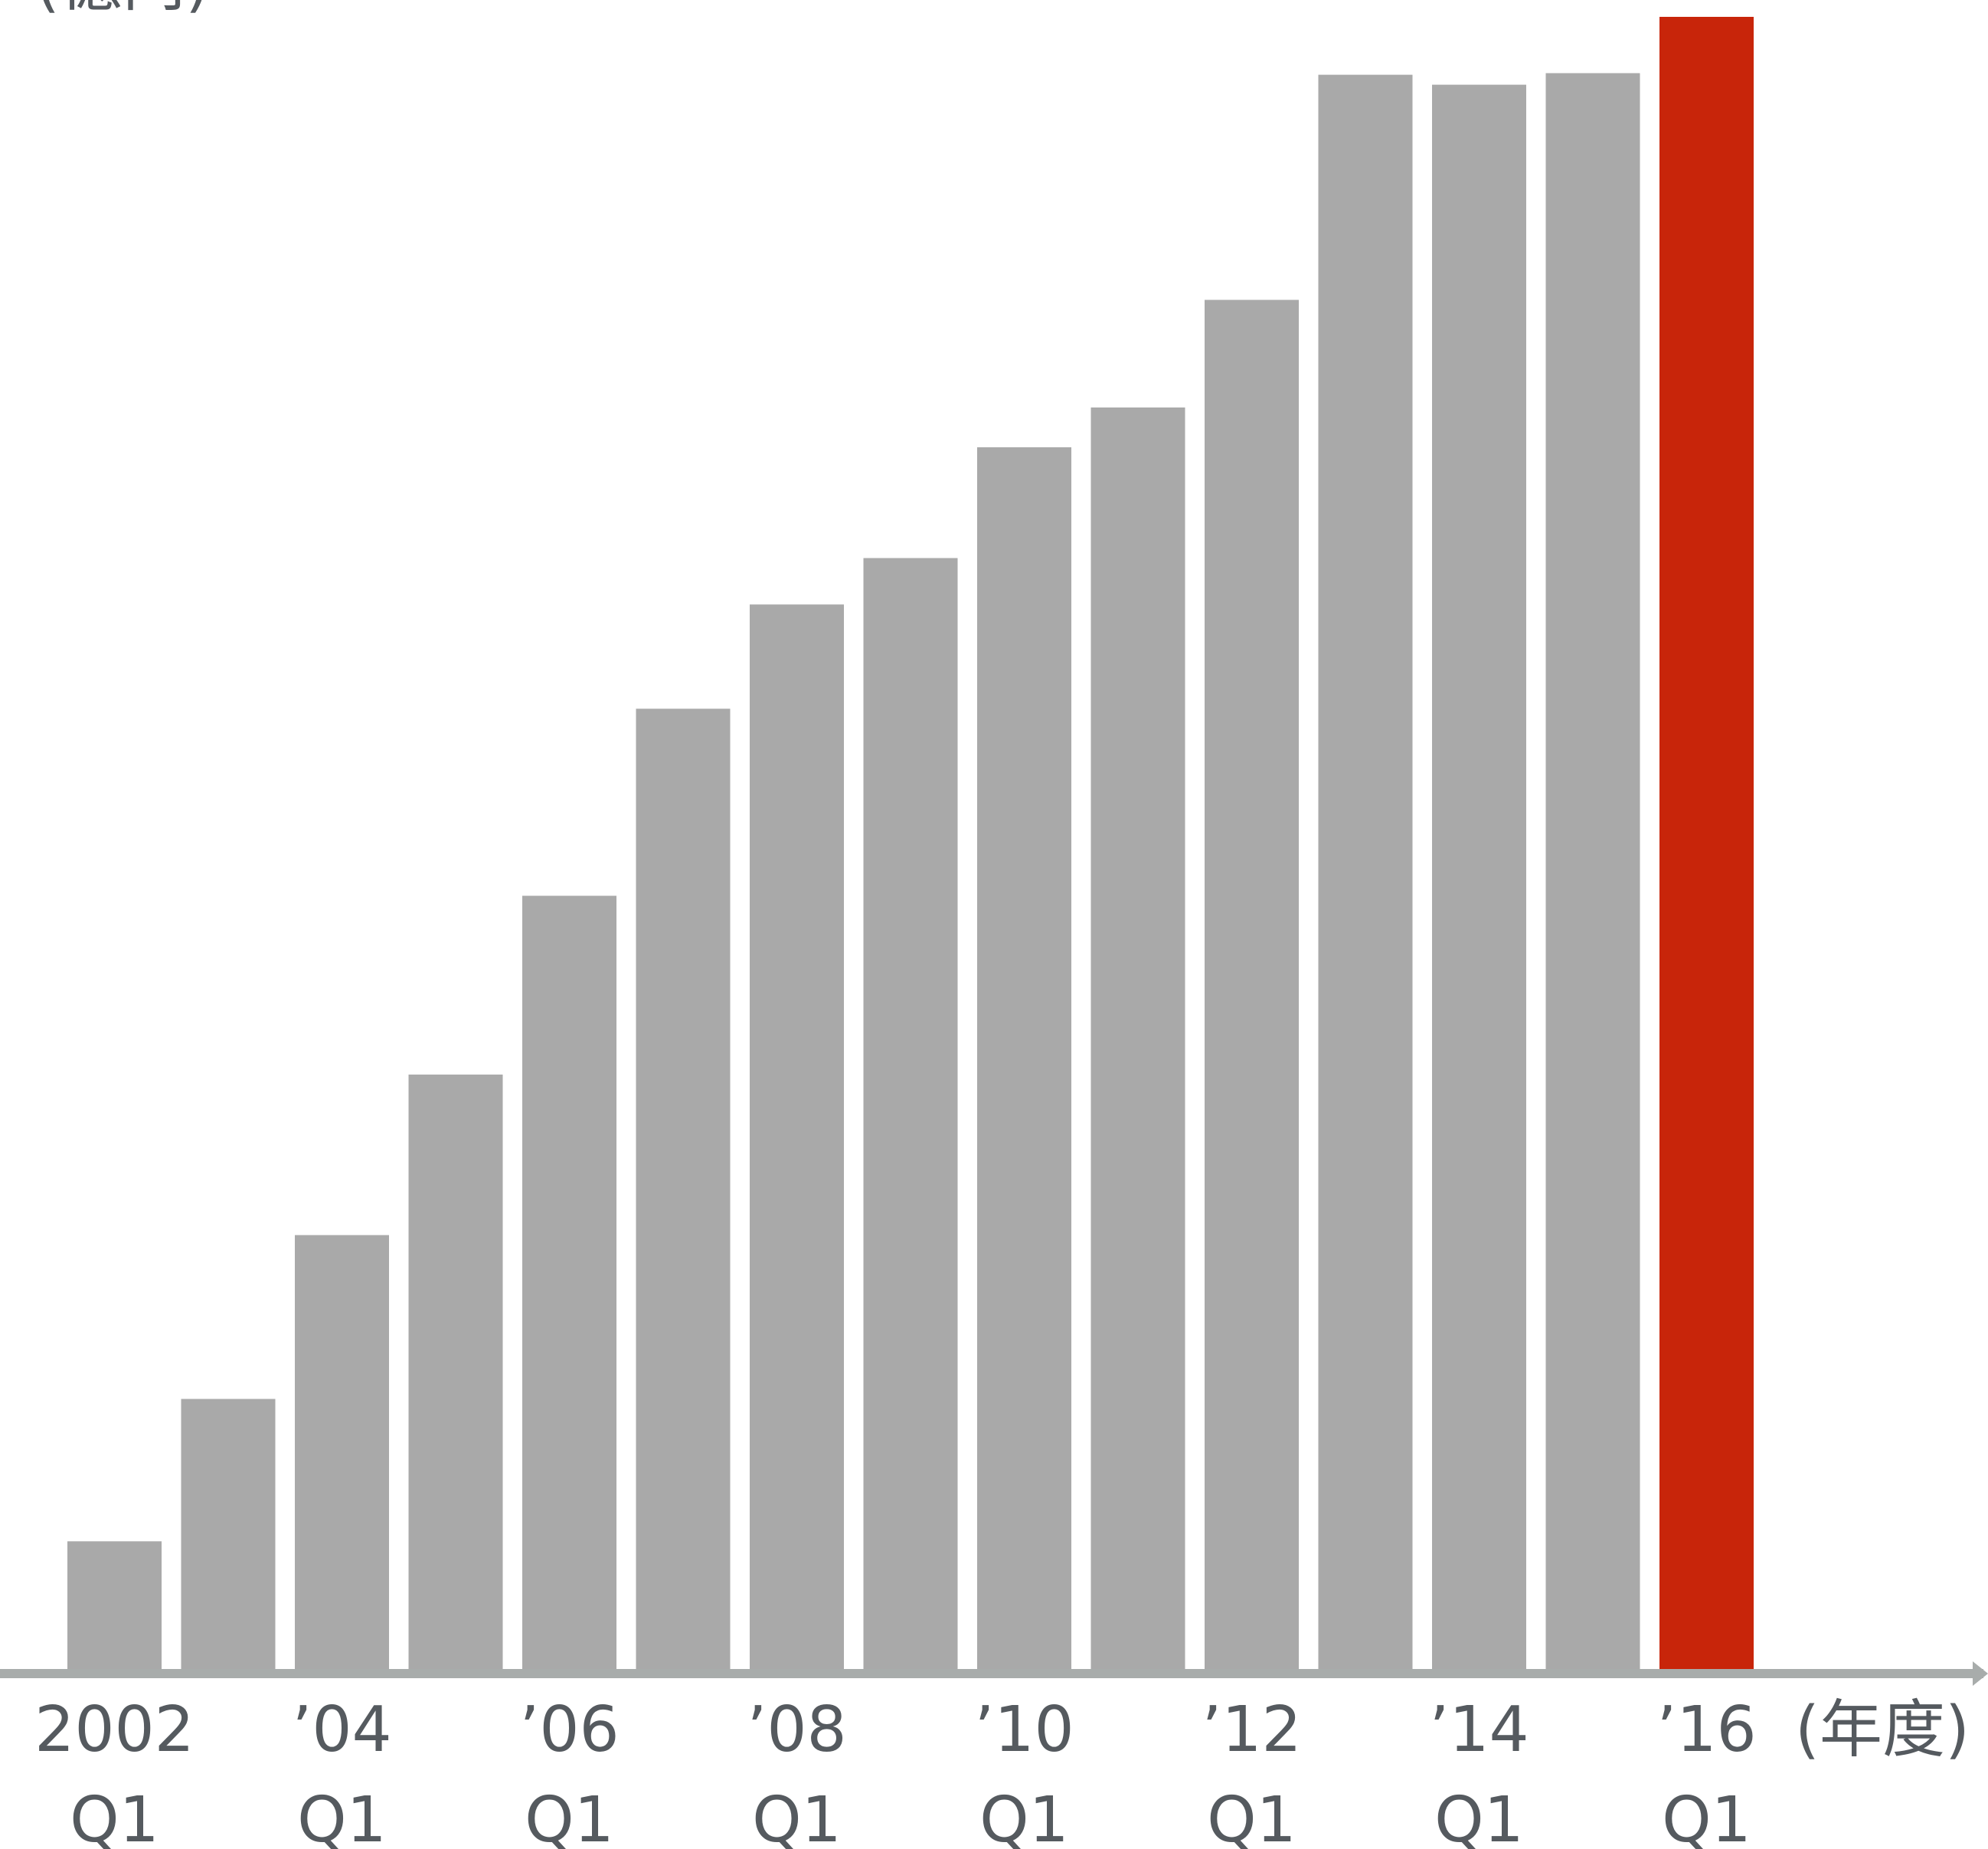 This screenshot has height=1849, width=1988. Describe the element at coordinates (796, 1730) in the screenshot. I see `x-tick-year: ’08` at that location.